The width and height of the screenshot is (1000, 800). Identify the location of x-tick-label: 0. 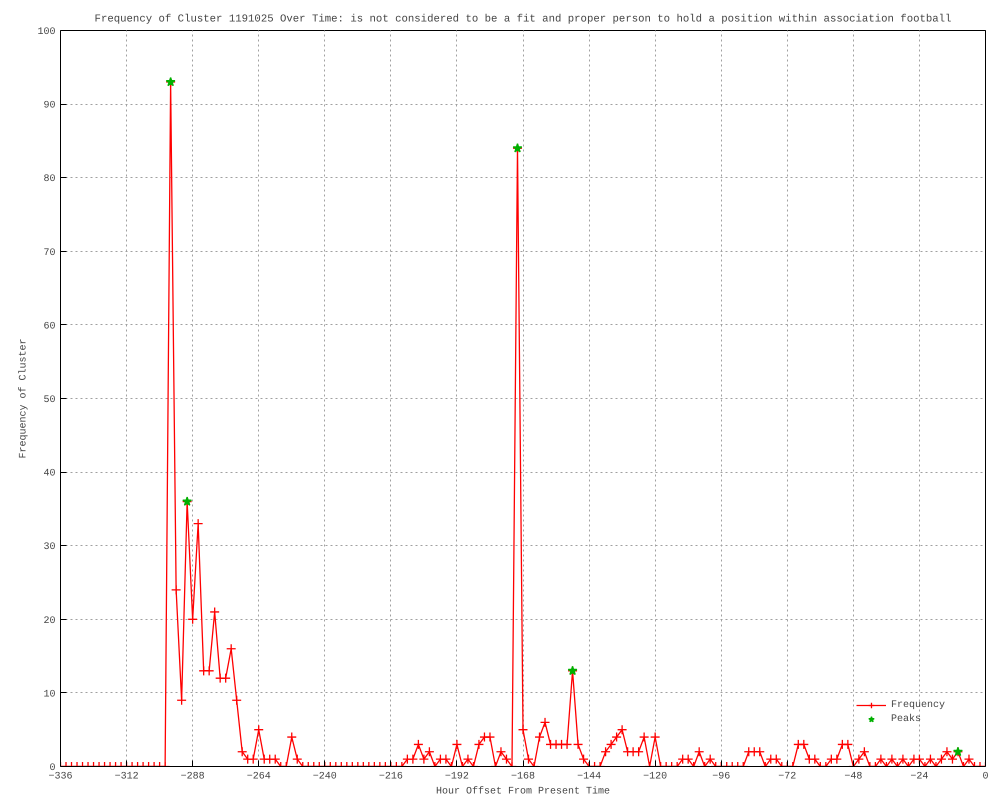
(985, 777).